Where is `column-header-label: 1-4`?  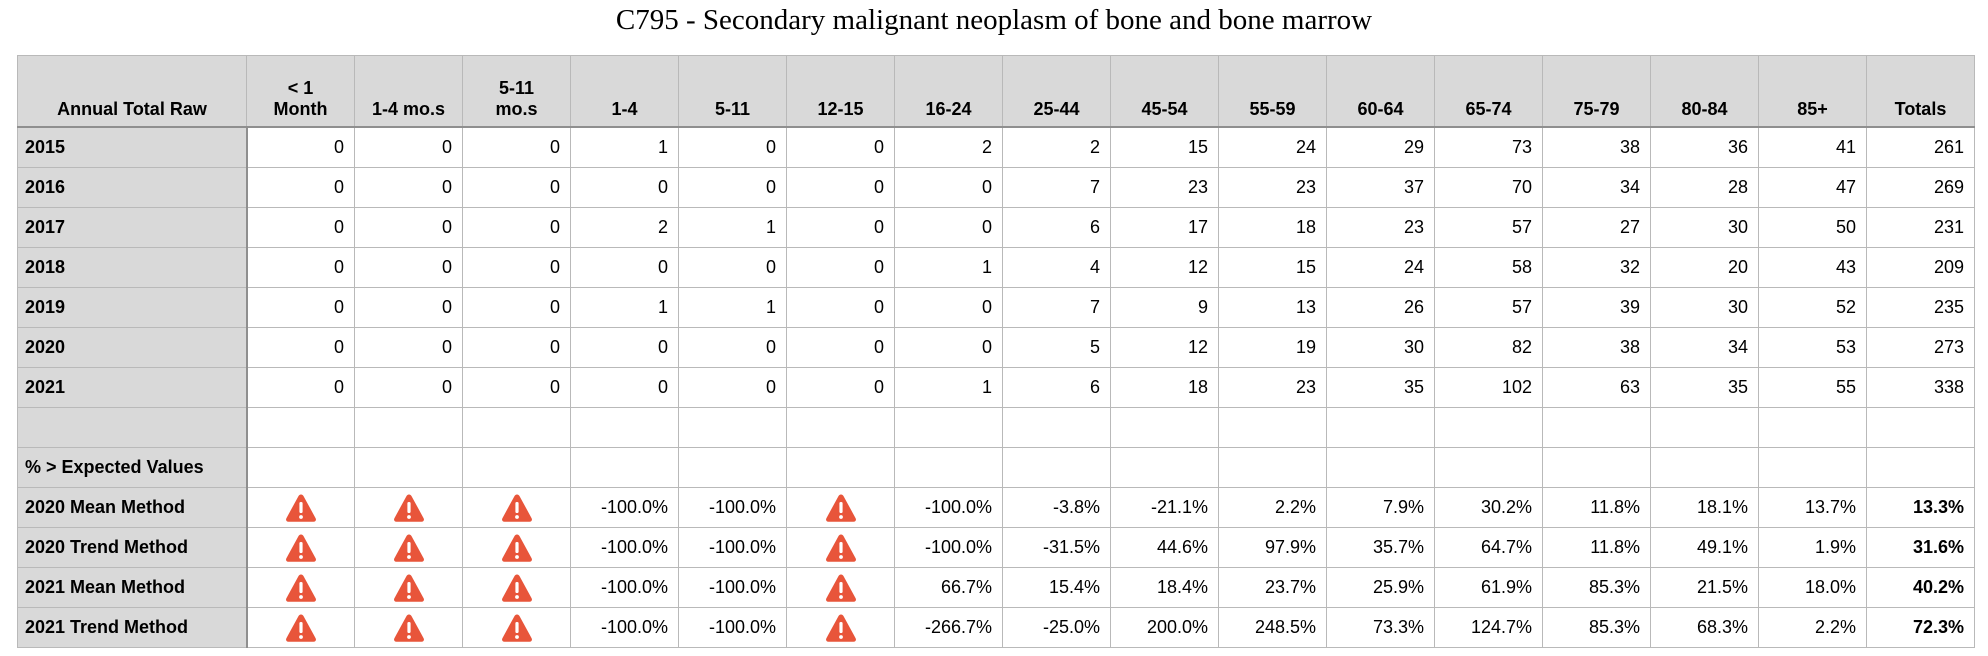 column-header-label: 1-4 is located at coordinates (624, 109).